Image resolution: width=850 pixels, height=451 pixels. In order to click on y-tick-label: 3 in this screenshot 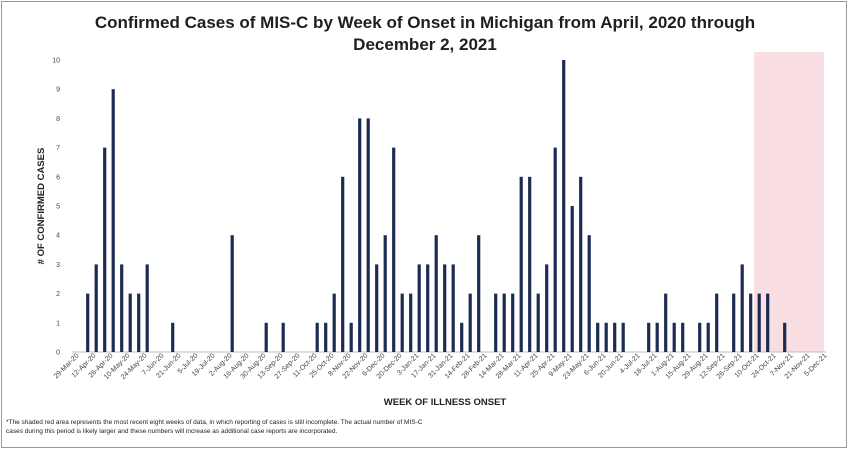, I will do `click(58, 265)`.